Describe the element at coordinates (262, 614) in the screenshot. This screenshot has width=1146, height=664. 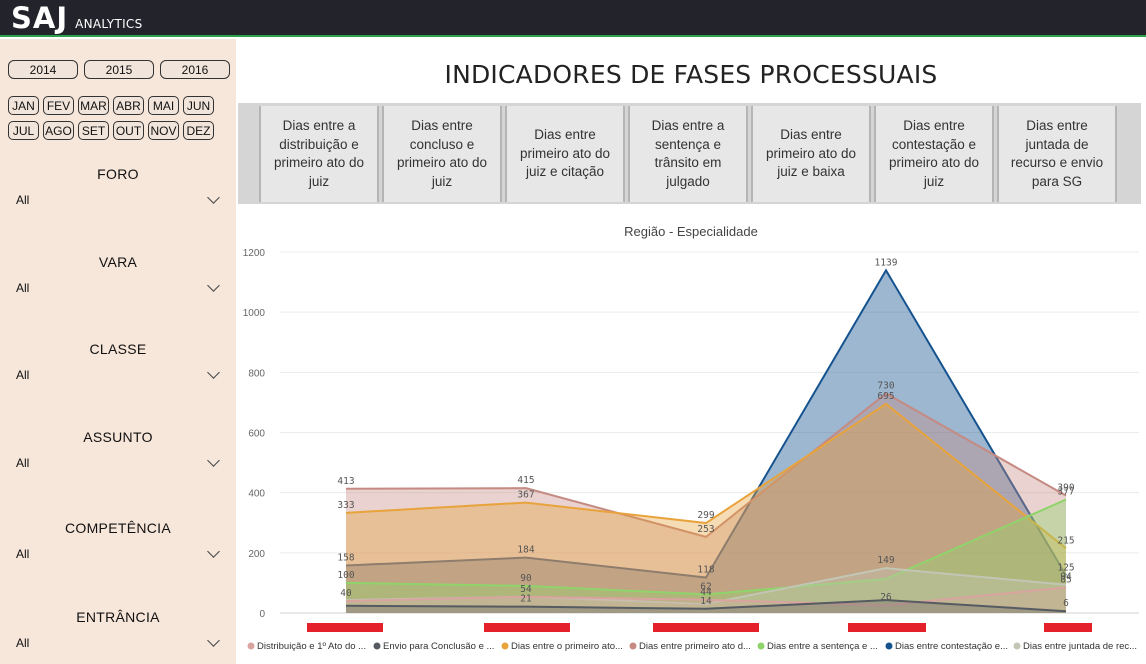
I see `y-tick-label: 0` at that location.